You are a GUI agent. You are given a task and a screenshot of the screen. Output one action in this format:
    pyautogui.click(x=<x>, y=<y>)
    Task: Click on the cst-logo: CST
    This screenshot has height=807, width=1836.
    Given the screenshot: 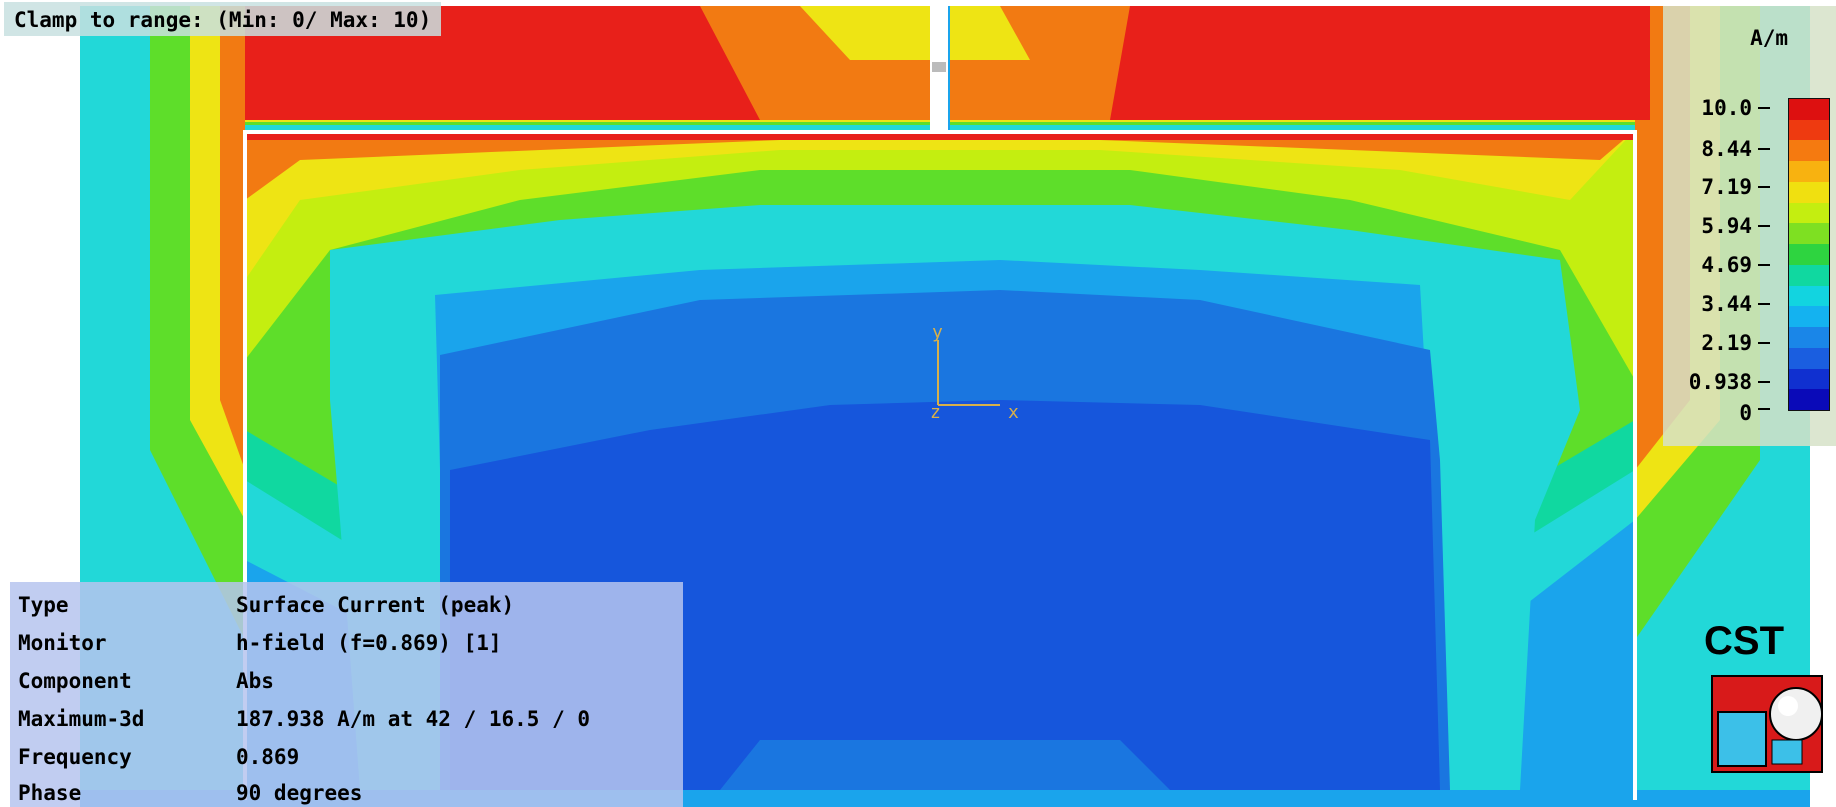 What is the action you would take?
    pyautogui.click(x=1765, y=709)
    